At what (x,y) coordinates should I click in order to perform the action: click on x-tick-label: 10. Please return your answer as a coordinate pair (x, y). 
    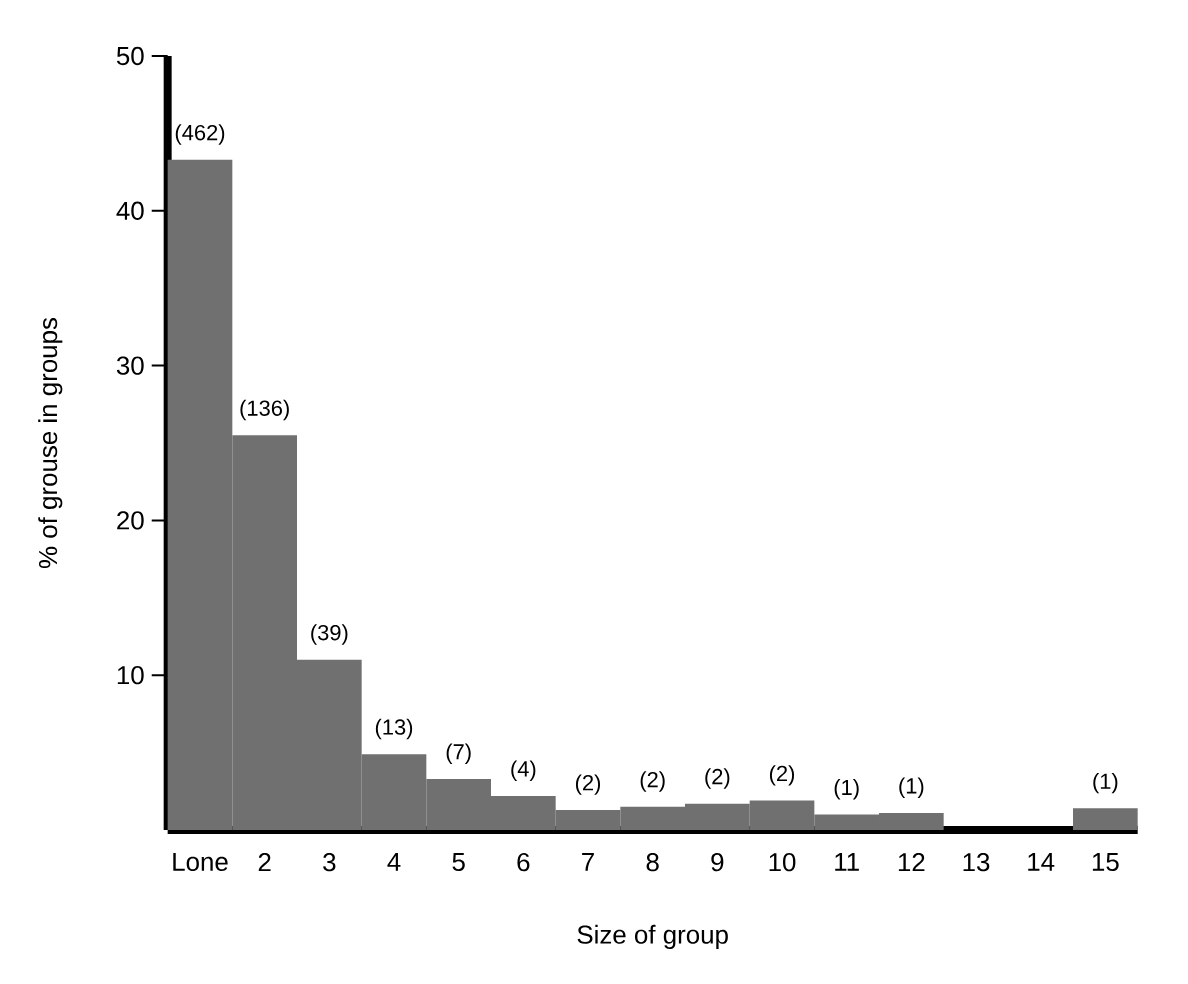
    Looking at the image, I should click on (782, 862).